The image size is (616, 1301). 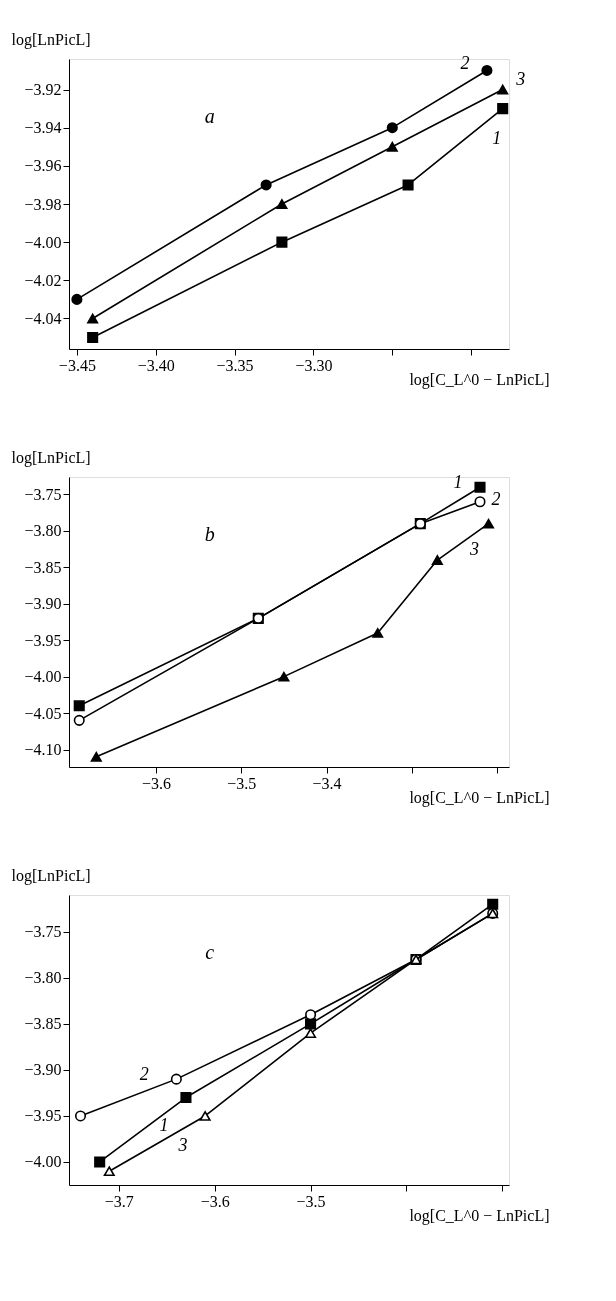 I want to click on y-tick-label: −4.10, so click(x=43, y=750).